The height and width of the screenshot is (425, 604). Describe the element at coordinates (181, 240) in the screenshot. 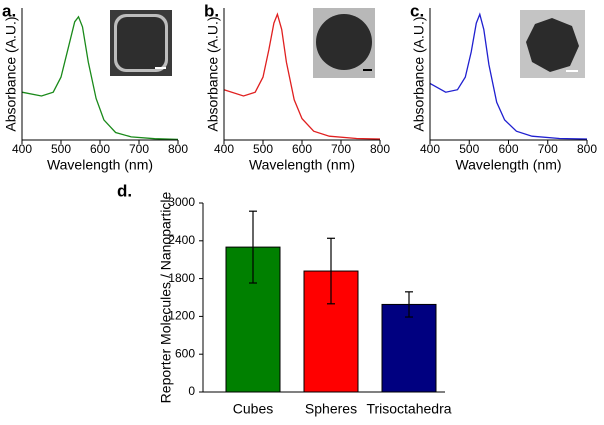

I see `y-tick-label: 2400` at that location.